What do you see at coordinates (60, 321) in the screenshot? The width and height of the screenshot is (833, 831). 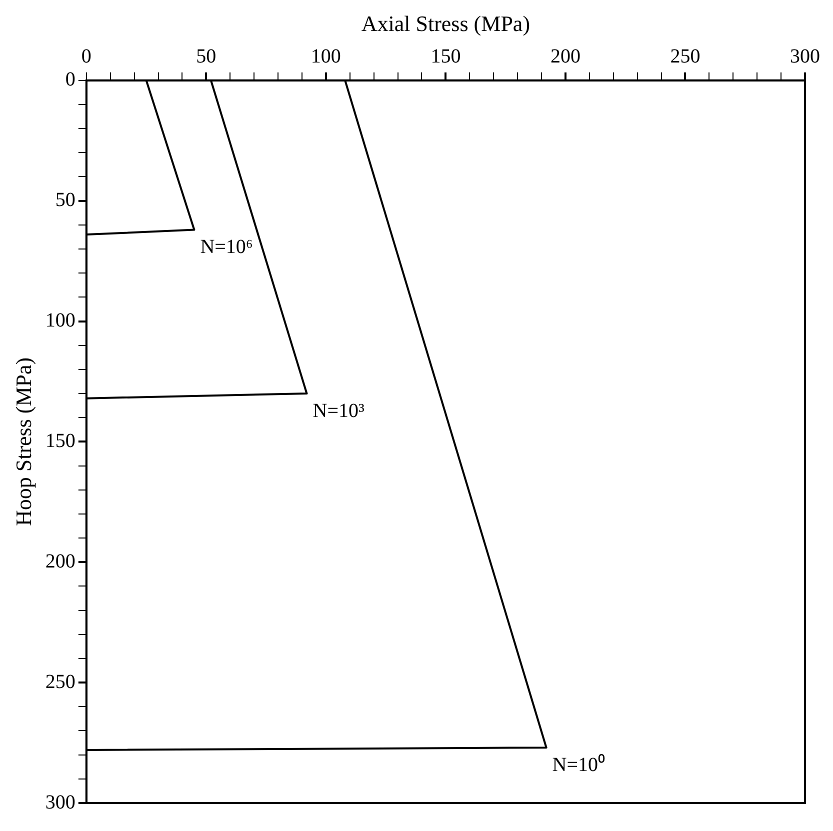 I see `y-tick-label: 100` at bounding box center [60, 321].